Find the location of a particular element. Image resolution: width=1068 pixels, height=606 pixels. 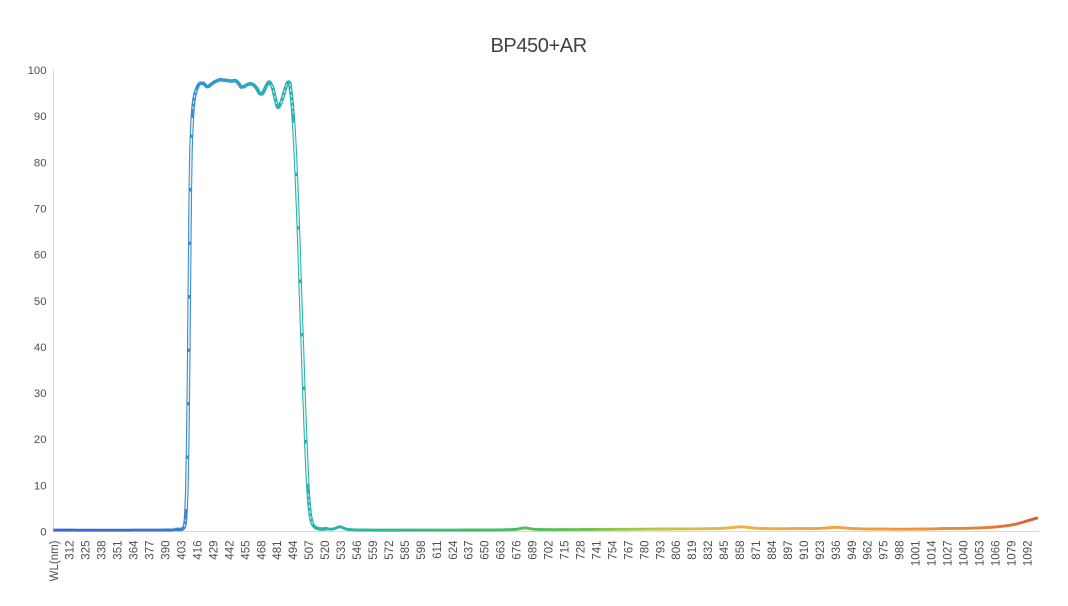

svg-text: 403 is located at coordinates (183, 550).